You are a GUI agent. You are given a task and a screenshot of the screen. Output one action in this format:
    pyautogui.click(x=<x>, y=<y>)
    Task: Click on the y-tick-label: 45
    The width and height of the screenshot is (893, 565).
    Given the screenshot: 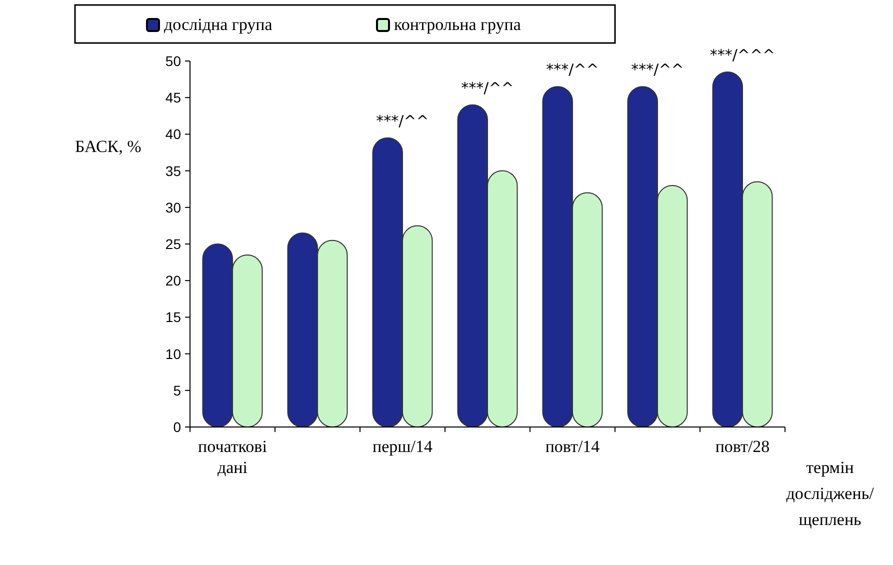 What is the action you would take?
    pyautogui.click(x=173, y=98)
    